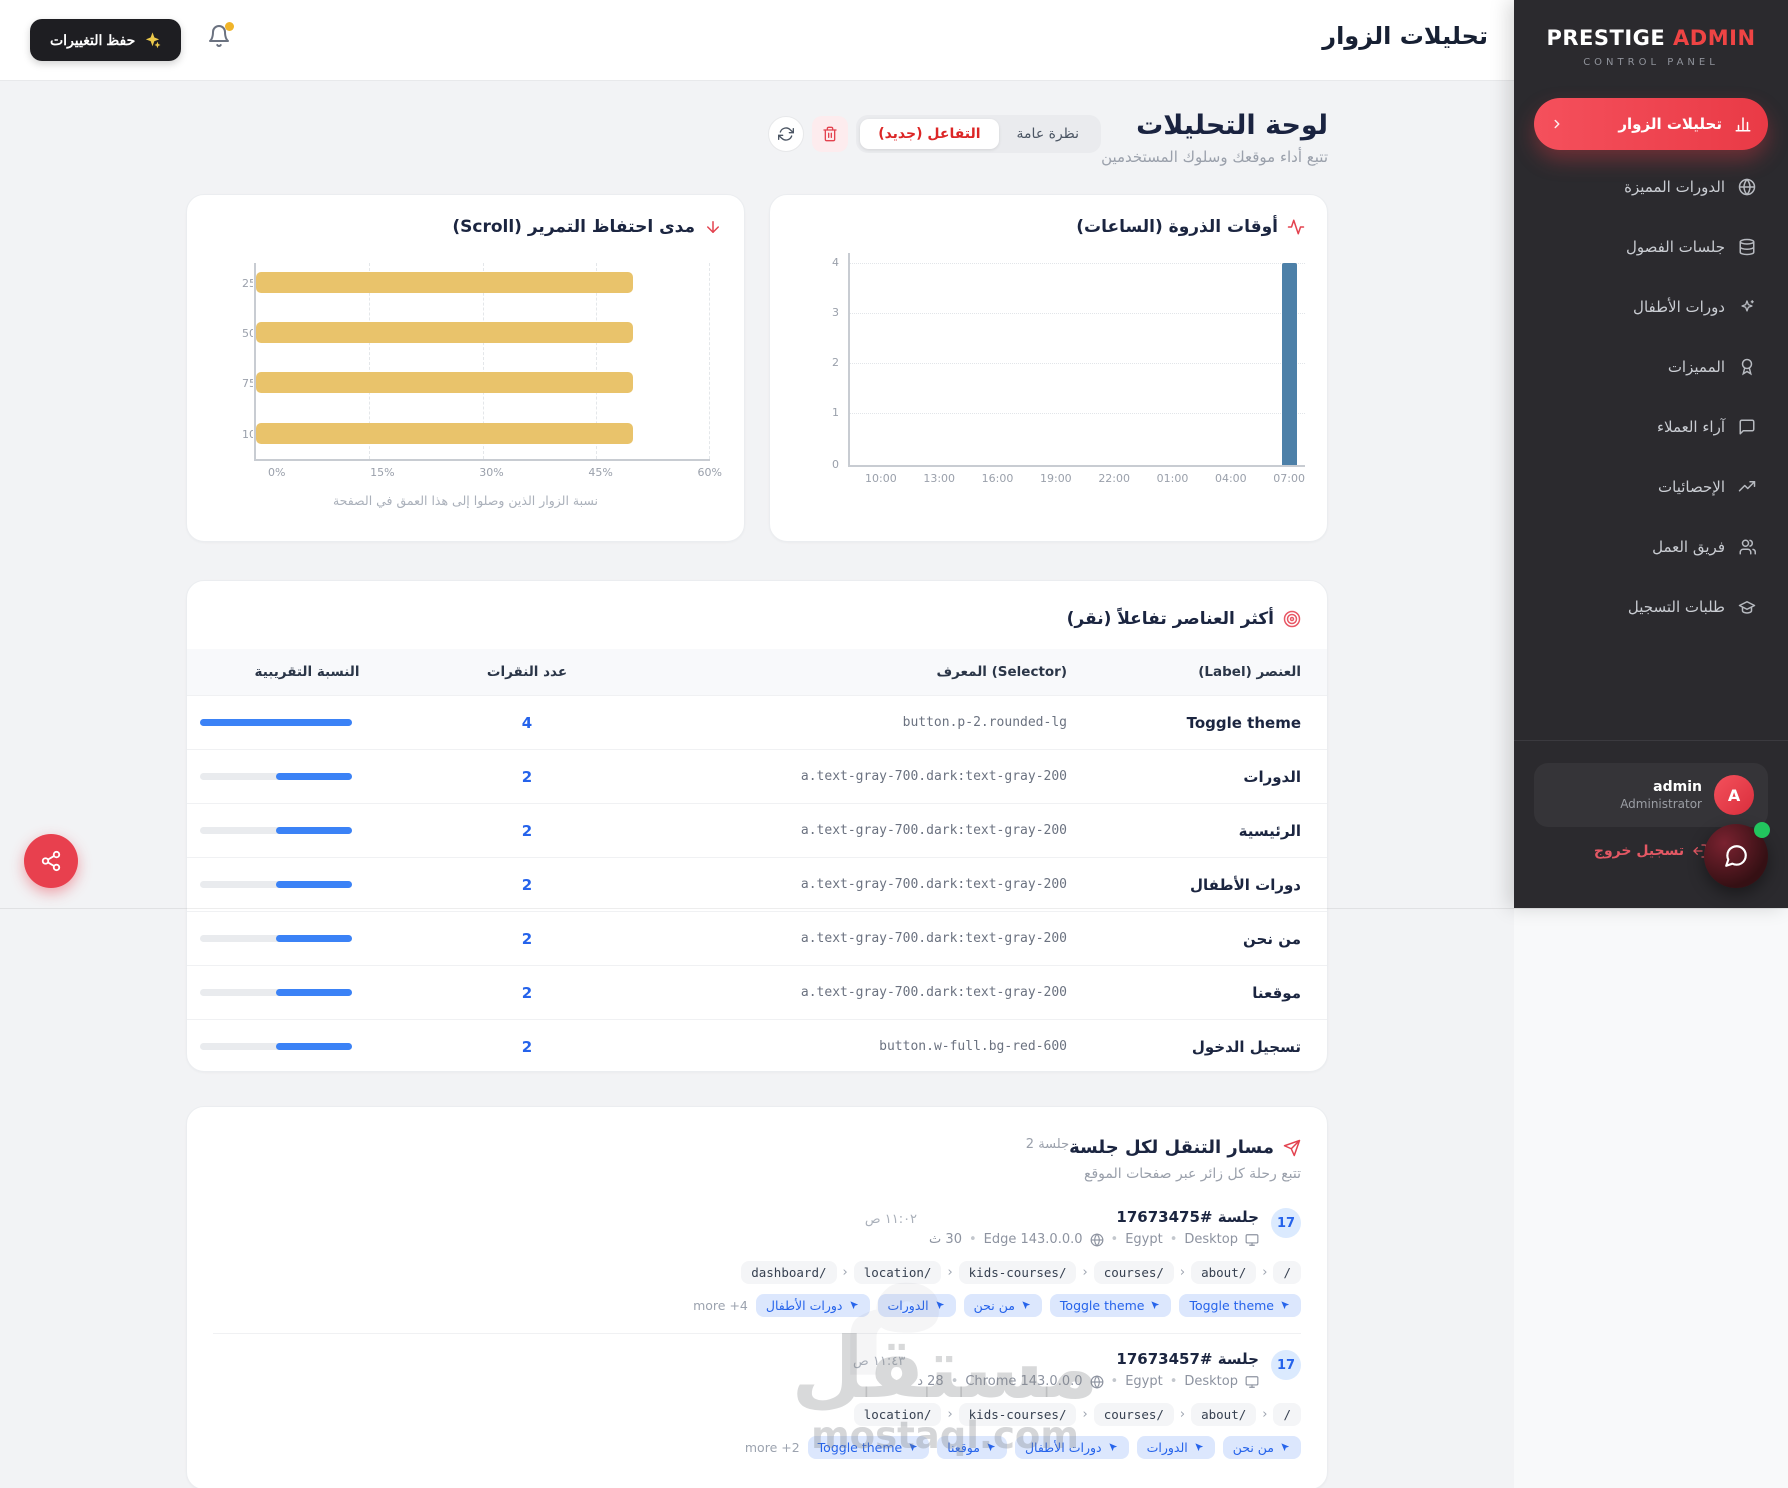 This screenshot has height=1488, width=1788. Describe the element at coordinates (1651, 487) in the screenshot. I see `sidebar-item-statistics: الإحصائيات` at that location.